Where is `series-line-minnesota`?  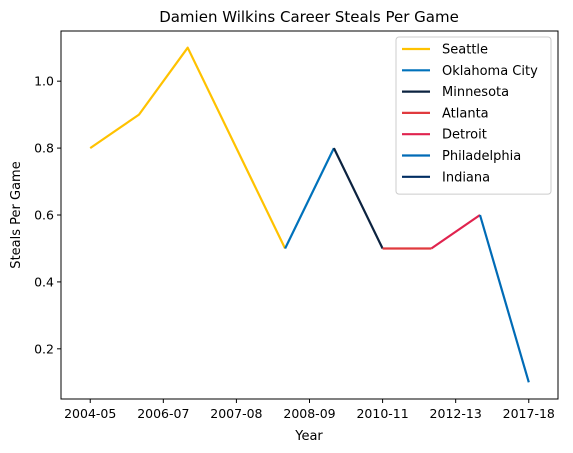
series-line-minnesota is located at coordinates (358, 198).